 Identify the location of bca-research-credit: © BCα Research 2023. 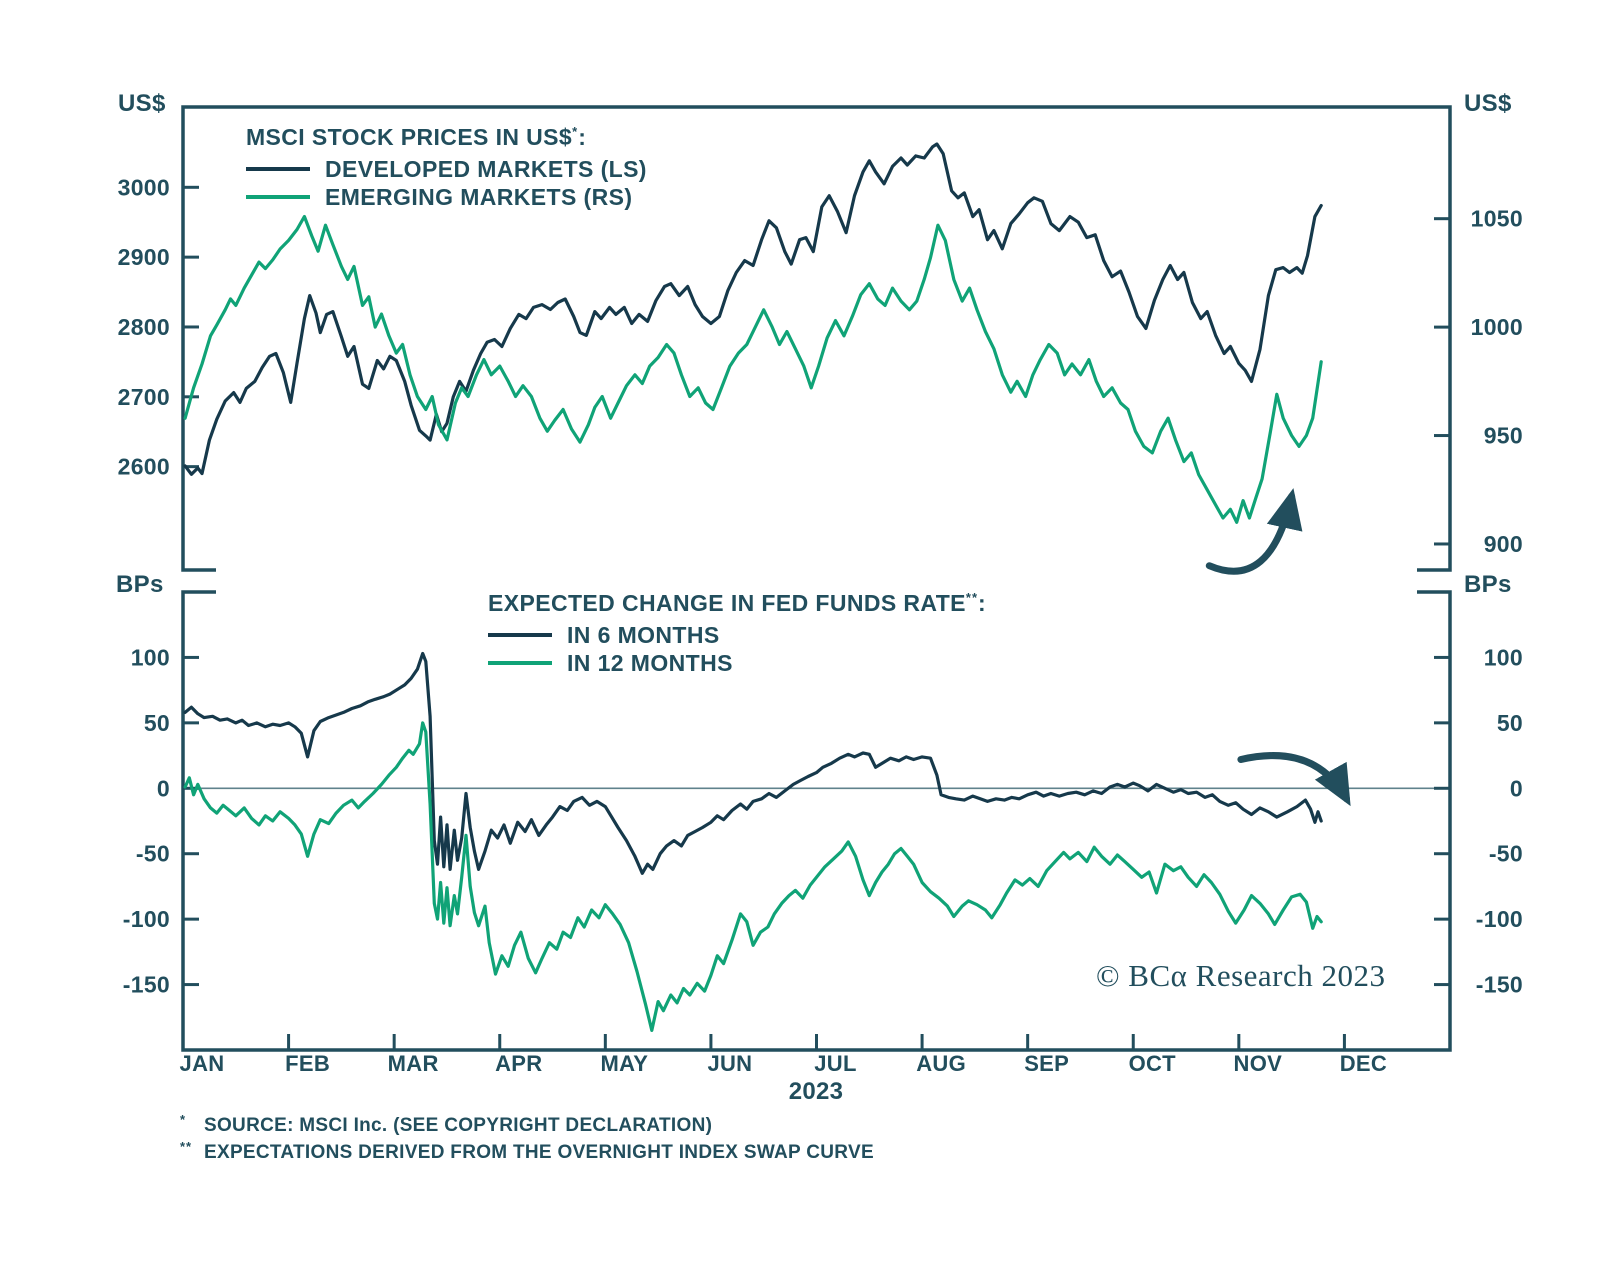
(1241, 975).